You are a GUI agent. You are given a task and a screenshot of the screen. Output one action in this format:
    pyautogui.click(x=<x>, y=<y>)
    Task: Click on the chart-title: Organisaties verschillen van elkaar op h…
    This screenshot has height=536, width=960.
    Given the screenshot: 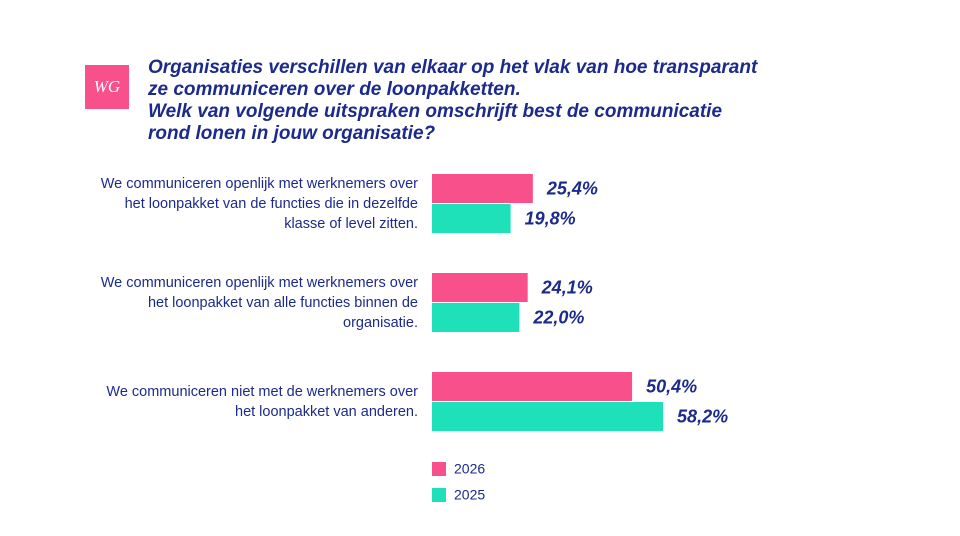 What is the action you would take?
    pyautogui.click(x=453, y=78)
    